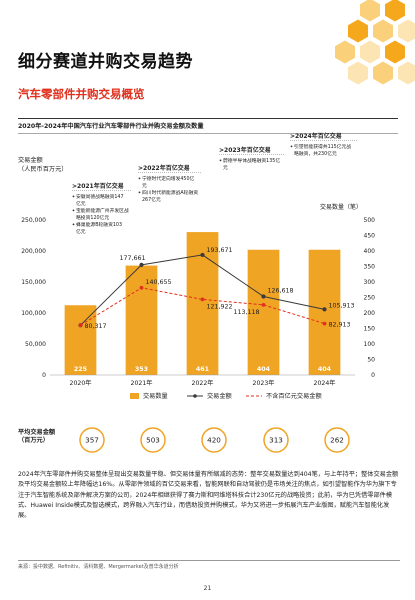  Describe the element at coordinates (251, 160) in the screenshot. I see `annotation-line: 蔚德半导体战略融资135亿` at that location.